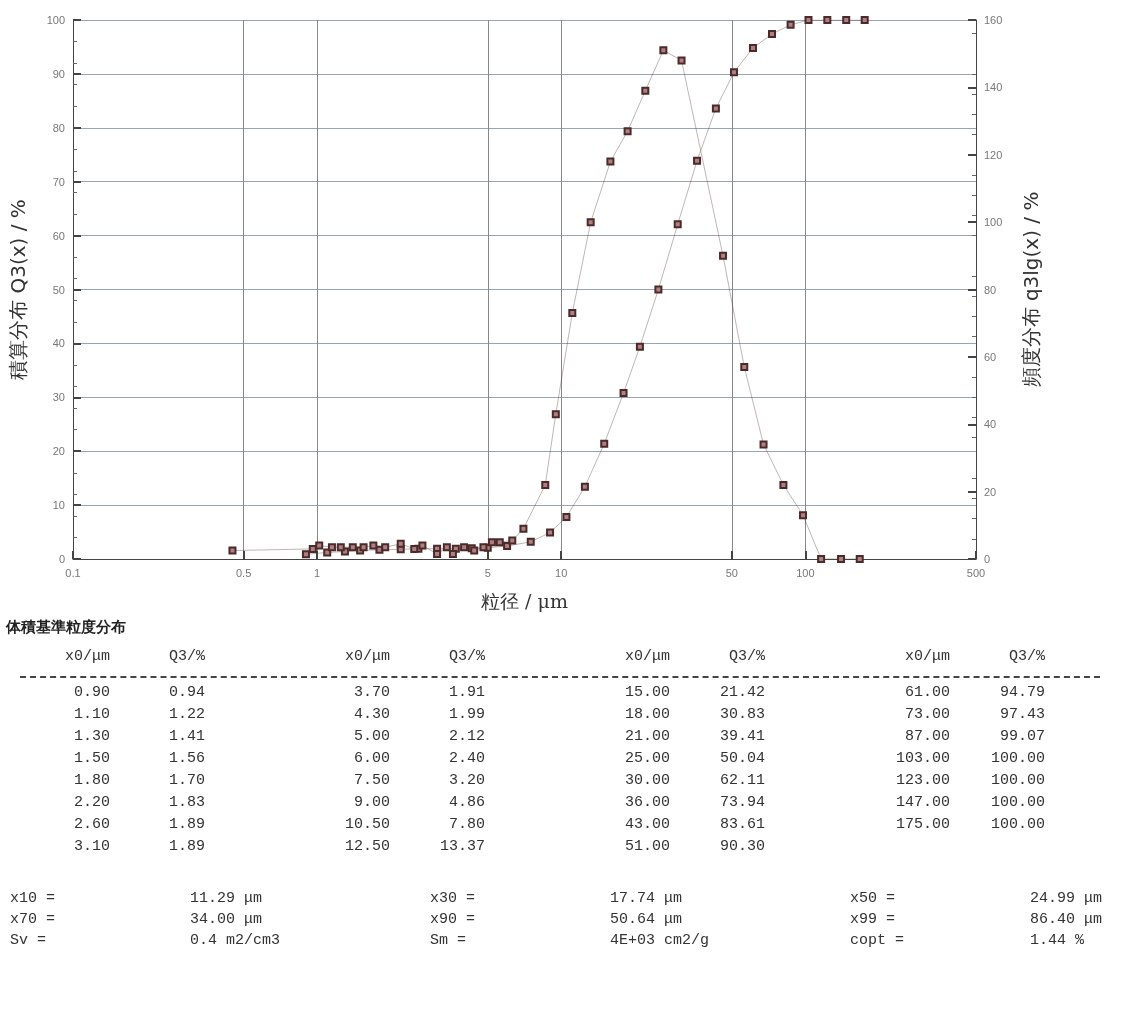 This screenshot has height=1010, width=1126. Describe the element at coordinates (647, 758) in the screenshot. I see `category-label: 25.00` at that location.